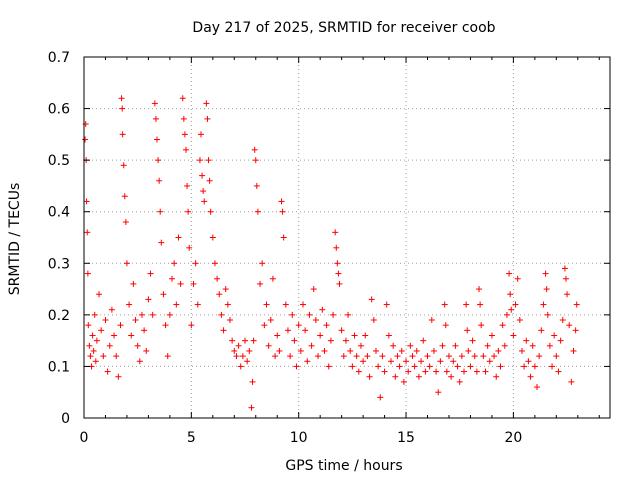 This screenshot has width=640, height=480. Describe the element at coordinates (65, 419) in the screenshot. I see `y-tick-label: 0` at that location.